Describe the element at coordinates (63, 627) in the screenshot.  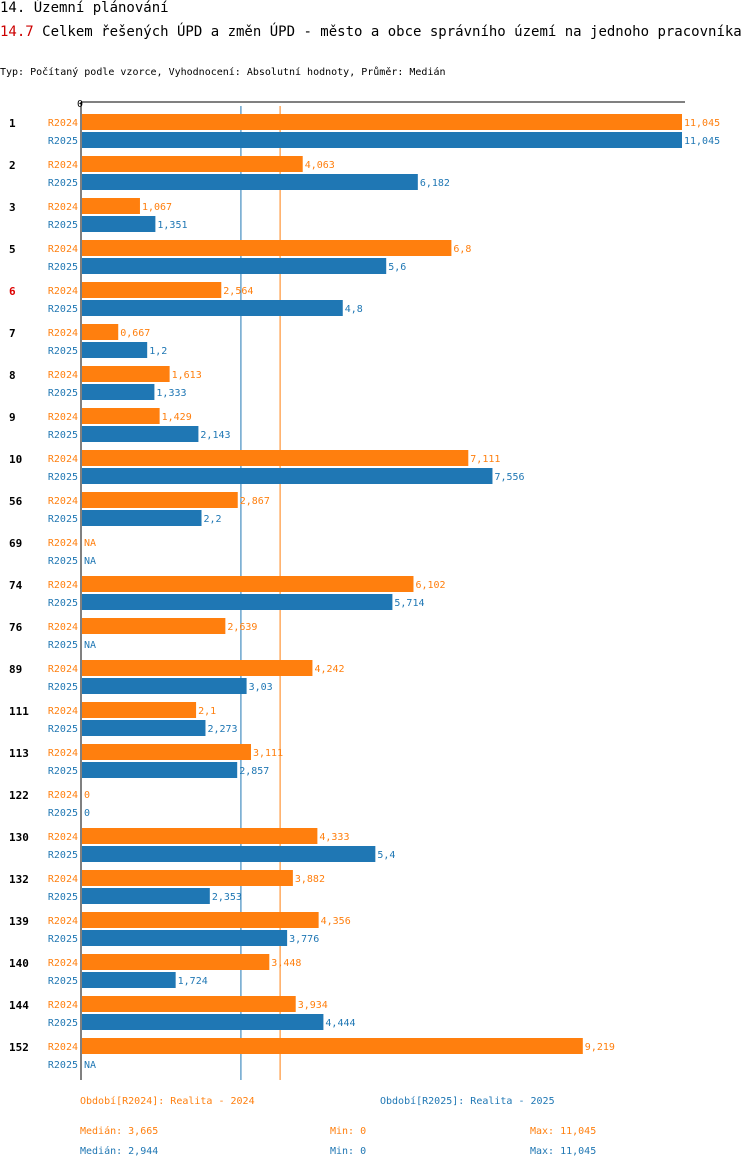
I see `series-label-76-r2024: R2024` at that location.